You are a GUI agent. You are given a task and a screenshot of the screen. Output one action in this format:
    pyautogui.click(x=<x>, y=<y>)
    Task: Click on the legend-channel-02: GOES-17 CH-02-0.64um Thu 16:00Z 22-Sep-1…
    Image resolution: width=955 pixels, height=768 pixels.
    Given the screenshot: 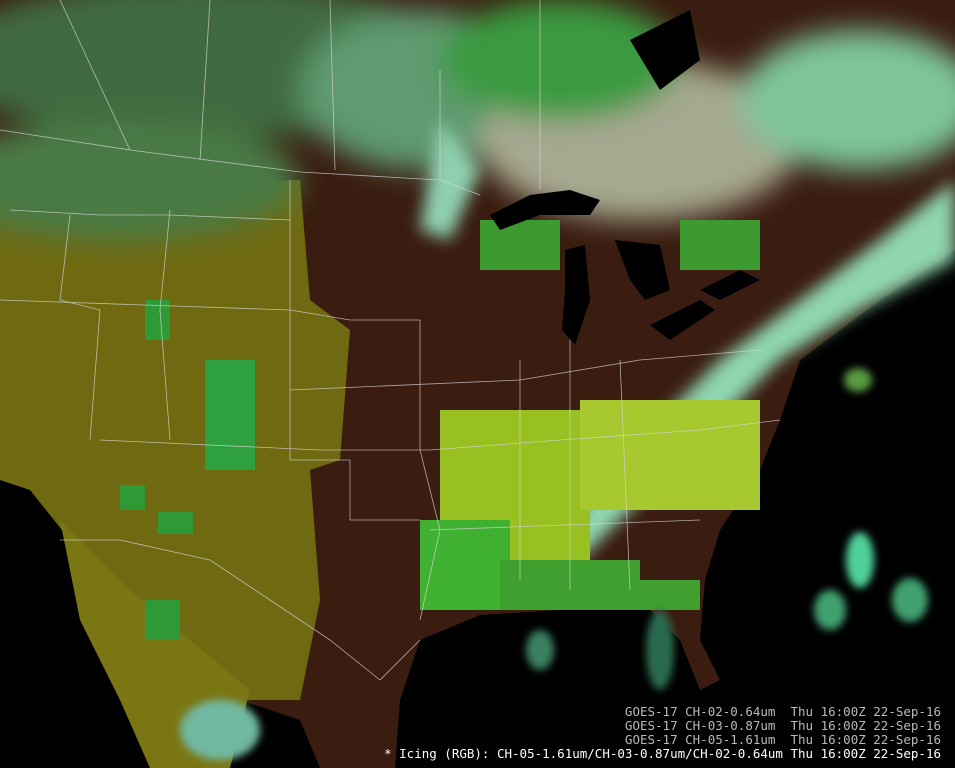 What is the action you would take?
    pyautogui.click(x=782, y=711)
    